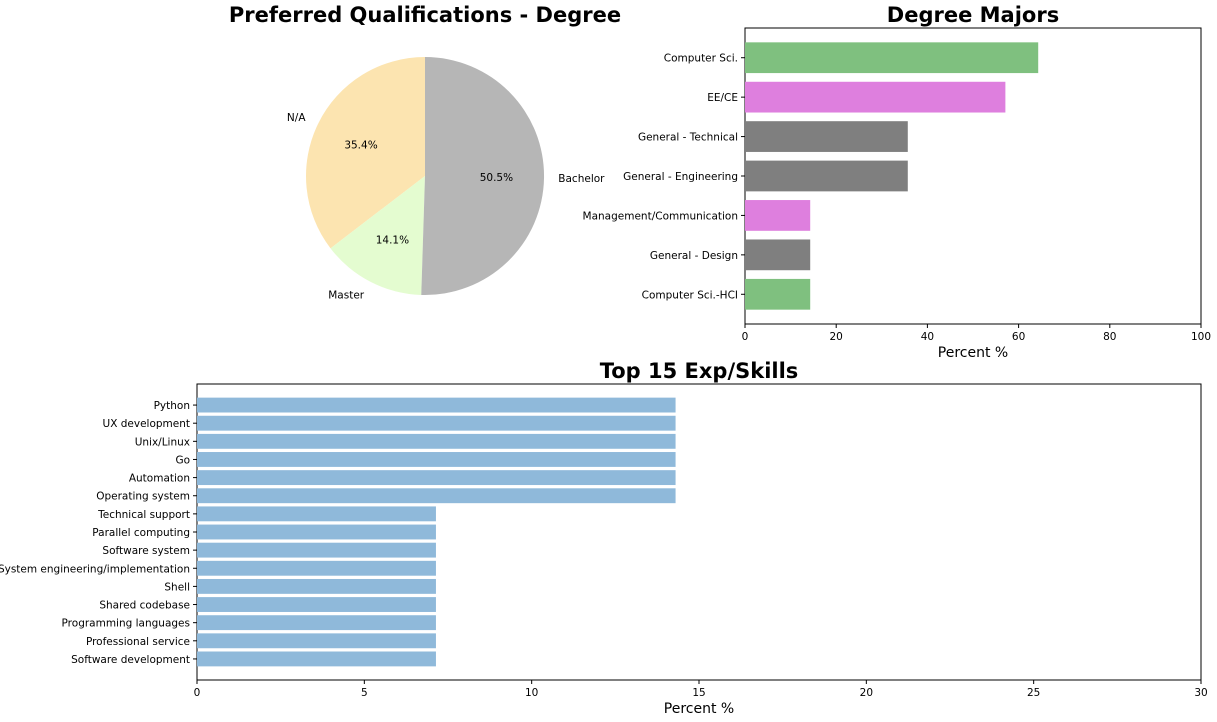  Describe the element at coordinates (197, 693) in the screenshot. I see `skills-xtick-label-0: 0` at that location.